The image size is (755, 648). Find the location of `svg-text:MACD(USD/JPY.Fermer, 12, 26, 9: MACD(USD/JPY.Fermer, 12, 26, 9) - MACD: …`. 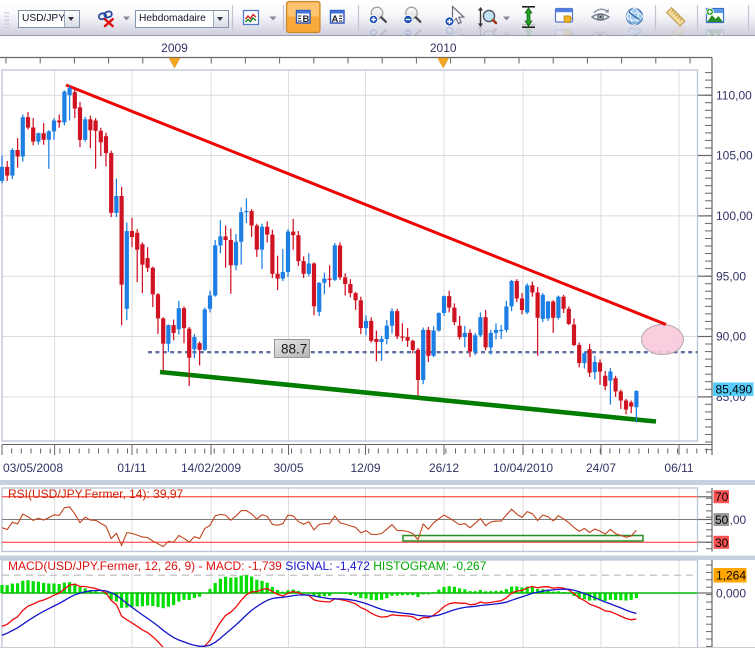

svg-text:MACD(USD/JPY.Fermer, 12, 26, 9: MACD(USD/JPY.Fermer, 12, 26, 9) - MACD: … is located at coordinates (247, 566).